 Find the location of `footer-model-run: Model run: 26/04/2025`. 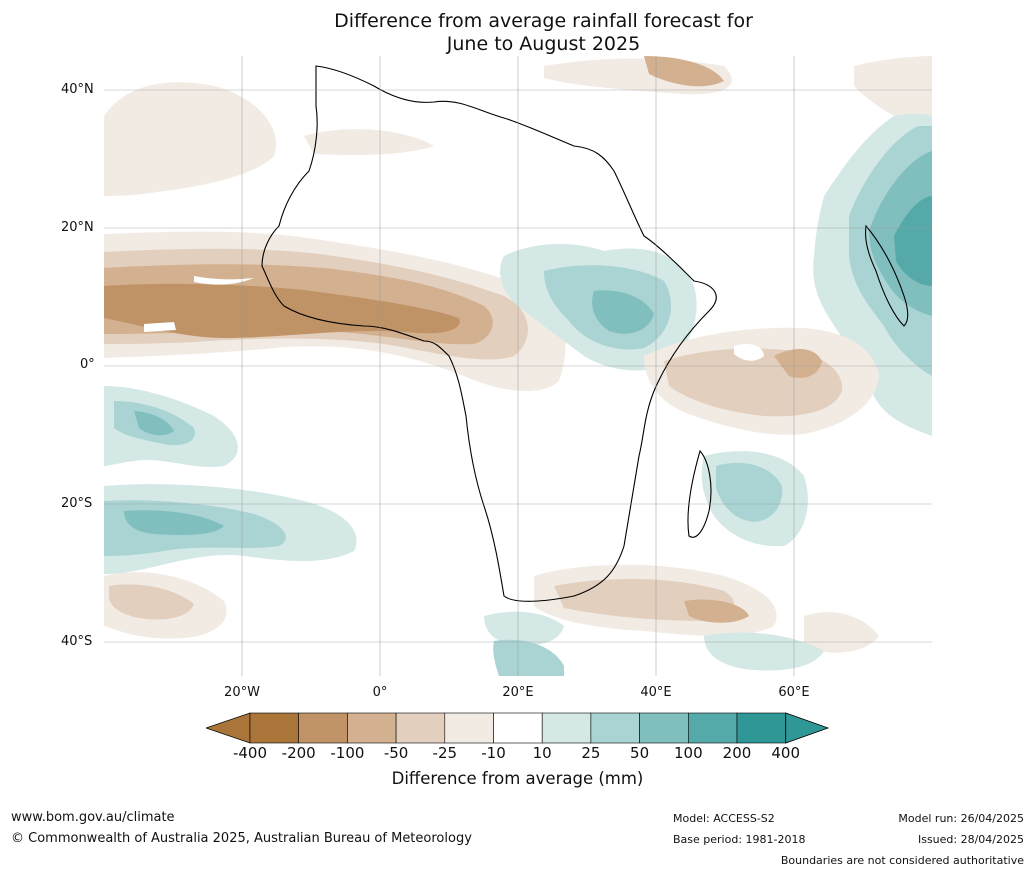

footer-model-run: Model run: 26/04/2025 is located at coordinates (961, 818).